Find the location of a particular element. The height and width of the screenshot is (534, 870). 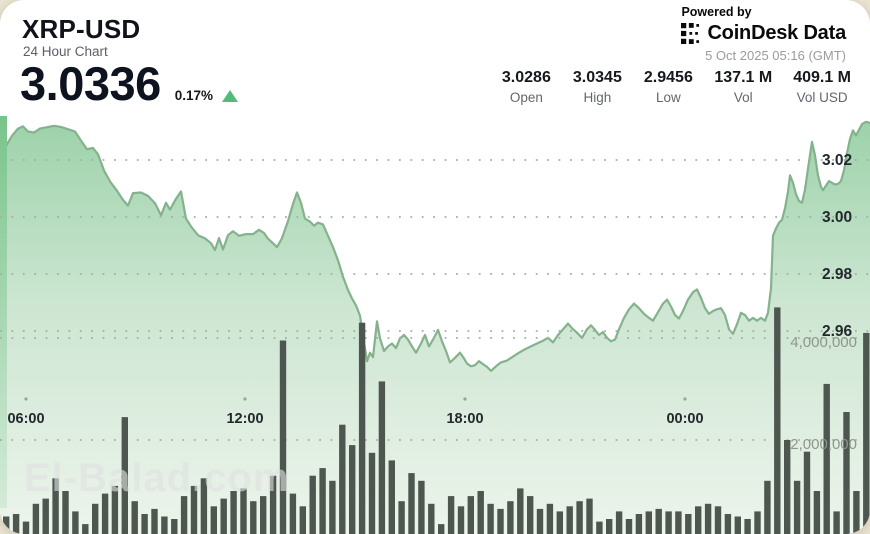

stat-volume-usd: 409.1 M Vol USD is located at coordinates (822, 87).